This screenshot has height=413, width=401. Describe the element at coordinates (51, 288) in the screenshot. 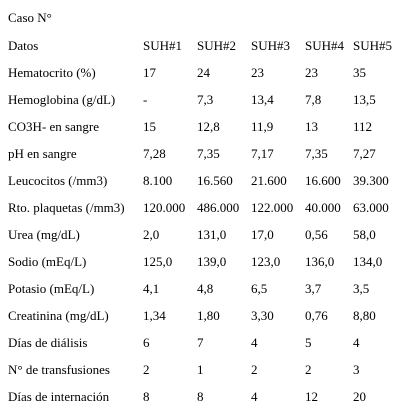

I see `row-label: Potasio (mEq/L)` at that location.